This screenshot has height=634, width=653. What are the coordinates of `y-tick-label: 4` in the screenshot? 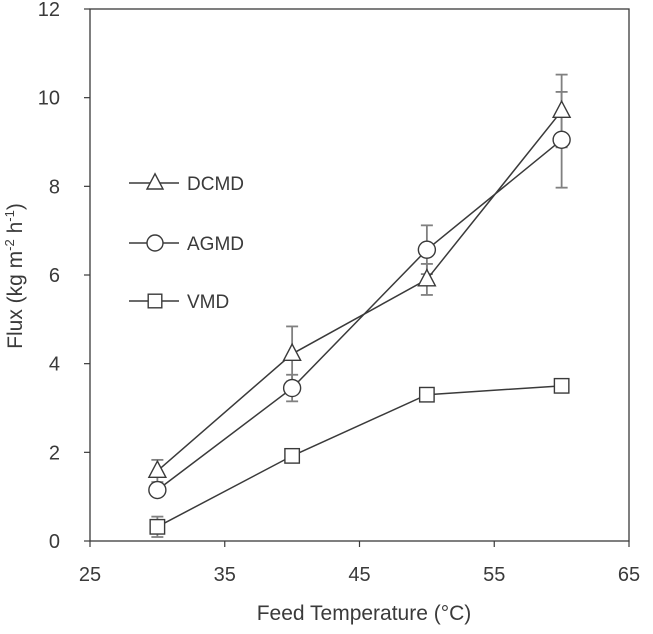 It's located at (54, 365).